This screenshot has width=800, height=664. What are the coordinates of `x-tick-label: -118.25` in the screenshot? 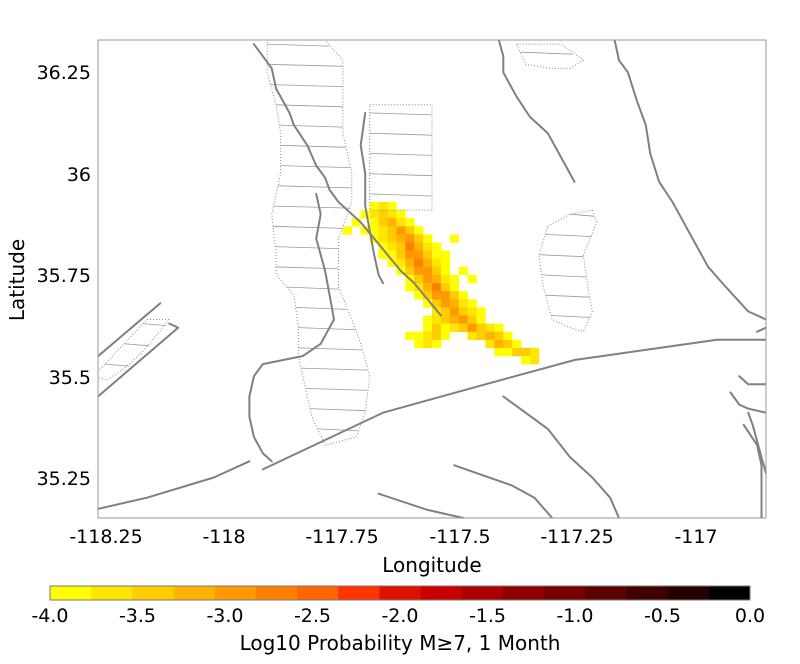 It's located at (105, 537).